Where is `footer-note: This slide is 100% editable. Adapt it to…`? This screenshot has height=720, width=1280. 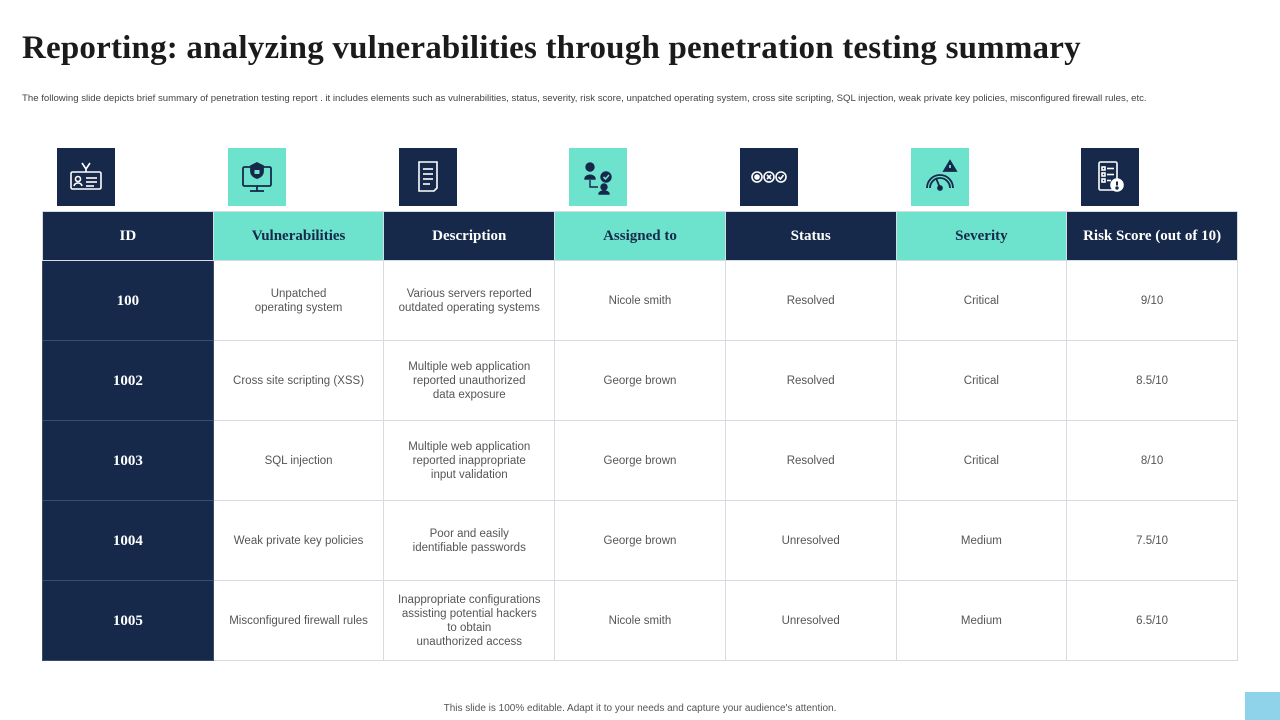
footer-note: This slide is 100% editable. Adapt it to… is located at coordinates (640, 708).